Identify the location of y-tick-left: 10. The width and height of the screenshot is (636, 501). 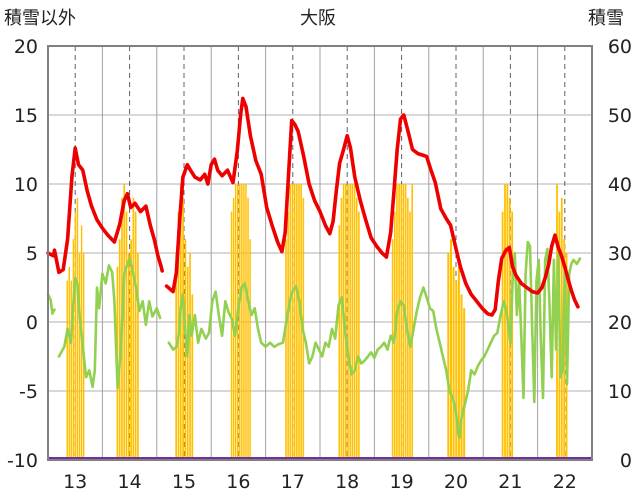
(26, 185).